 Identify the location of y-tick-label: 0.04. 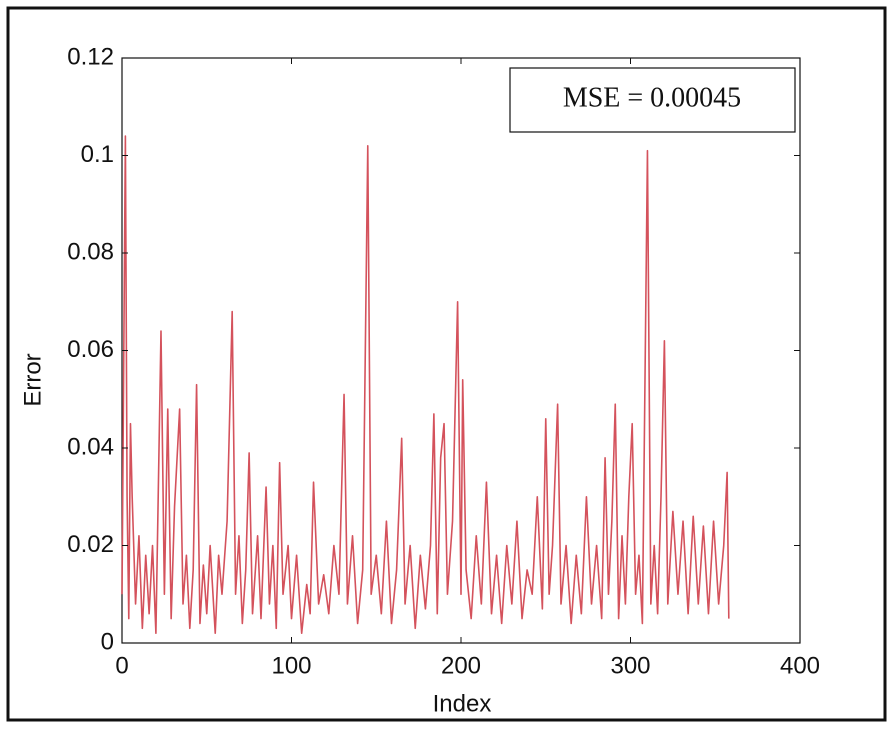
(90, 446).